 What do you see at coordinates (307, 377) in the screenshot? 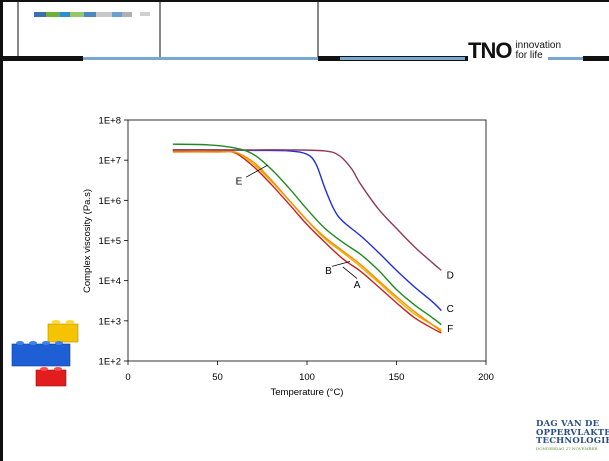
I see `x-tick-label: 100` at bounding box center [307, 377].